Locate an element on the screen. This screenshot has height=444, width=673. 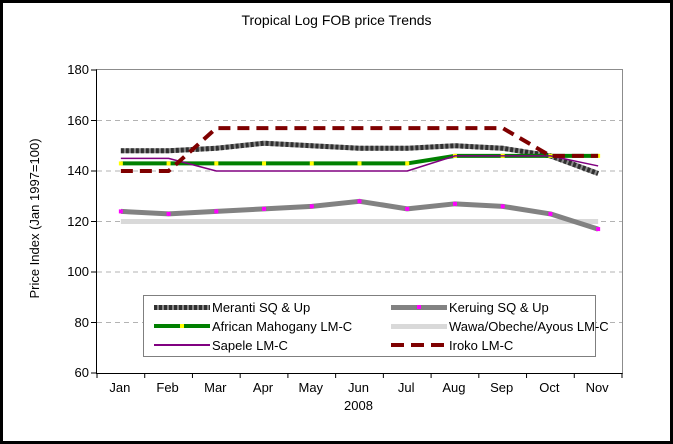
legend-item: African Mahogany LM-C is located at coordinates (262, 326).